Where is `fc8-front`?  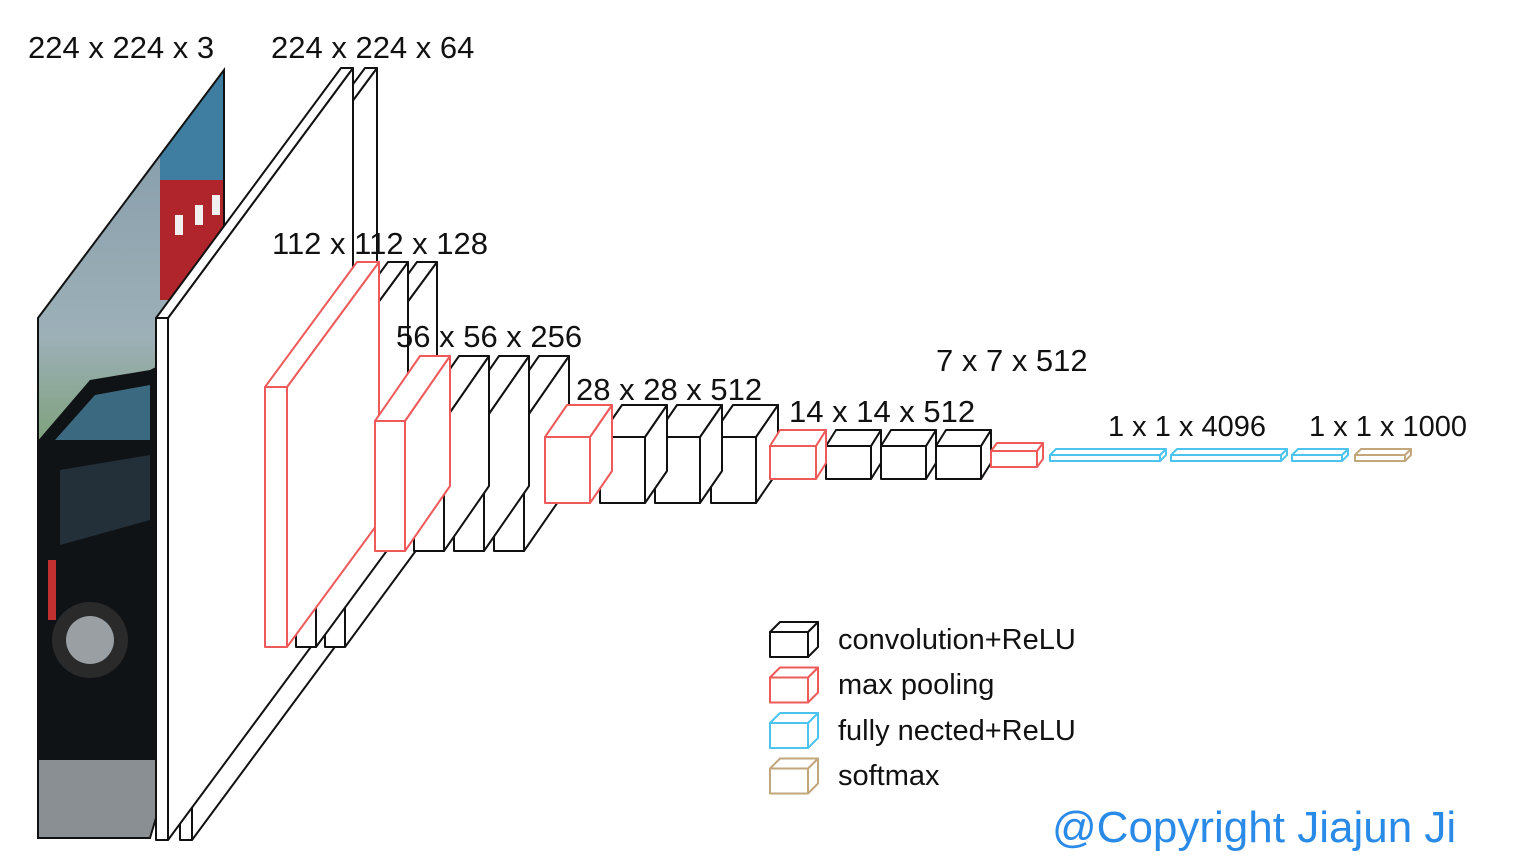 fc8-front is located at coordinates (1317, 458).